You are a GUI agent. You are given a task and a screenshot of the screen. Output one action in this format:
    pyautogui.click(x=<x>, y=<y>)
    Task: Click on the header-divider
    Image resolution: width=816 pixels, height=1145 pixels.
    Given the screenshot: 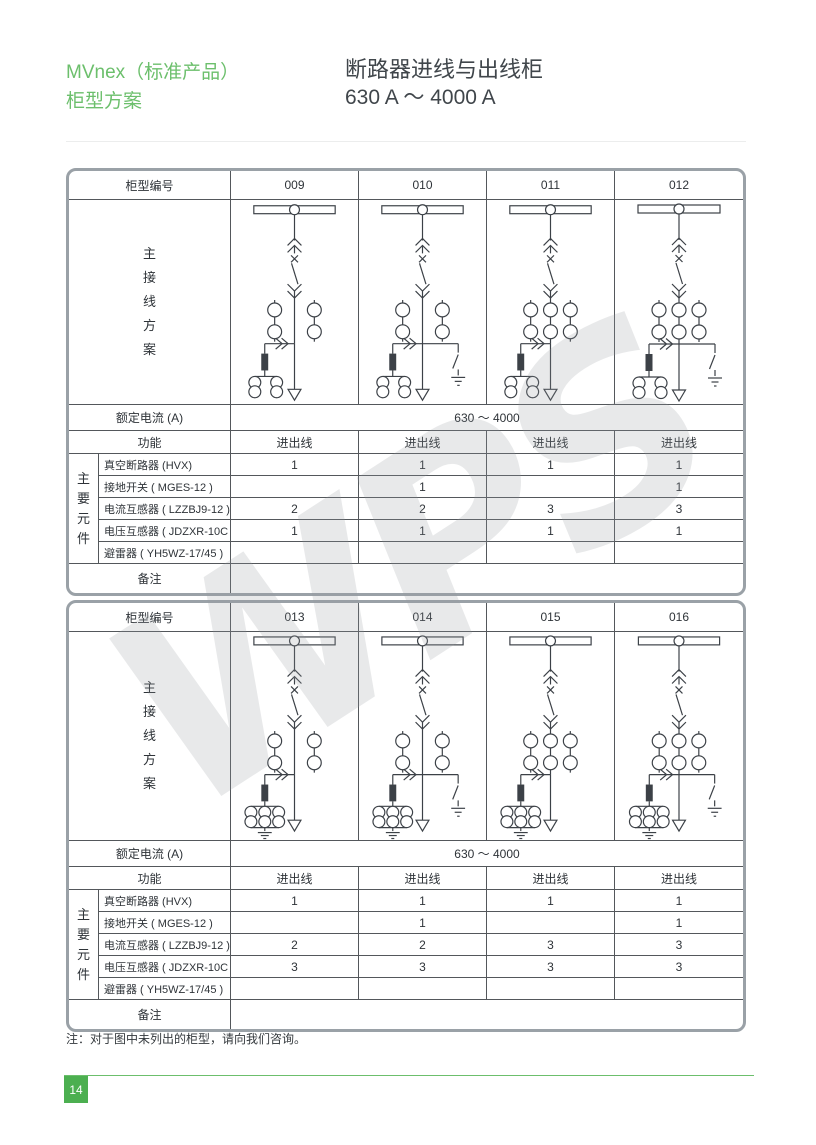 What is the action you would take?
    pyautogui.click(x=406, y=141)
    